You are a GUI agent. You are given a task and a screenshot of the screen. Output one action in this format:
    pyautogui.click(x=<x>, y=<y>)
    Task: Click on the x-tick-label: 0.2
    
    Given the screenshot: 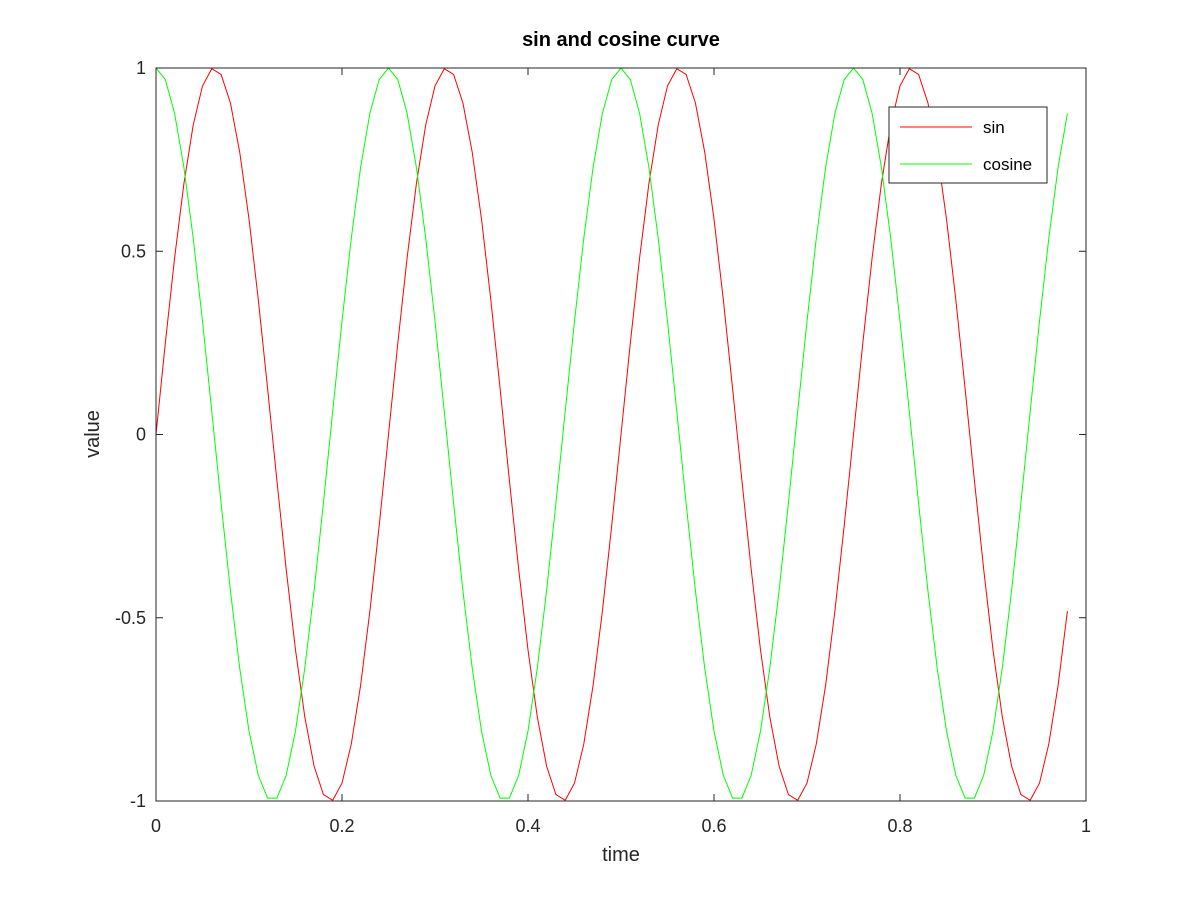 What is the action you would take?
    pyautogui.click(x=341, y=826)
    